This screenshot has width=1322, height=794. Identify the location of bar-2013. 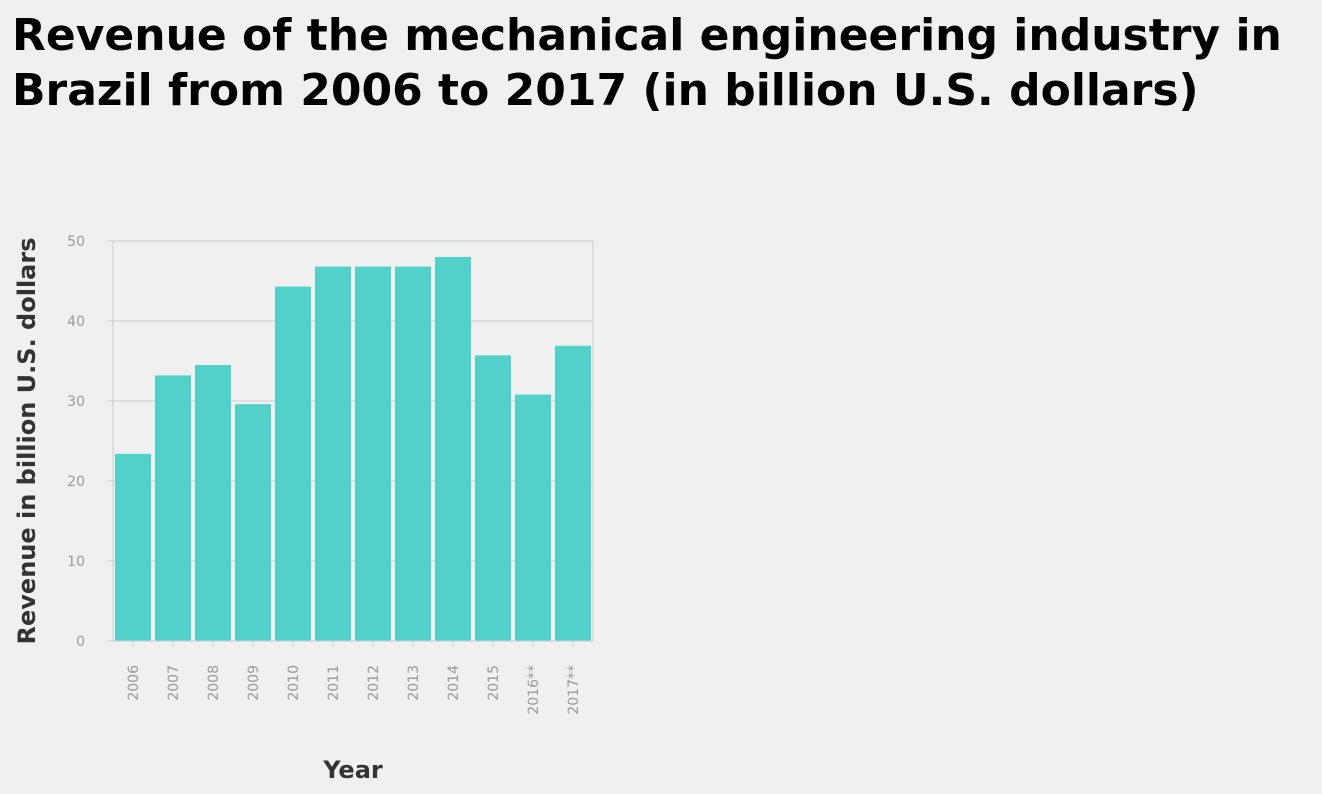
(413, 453).